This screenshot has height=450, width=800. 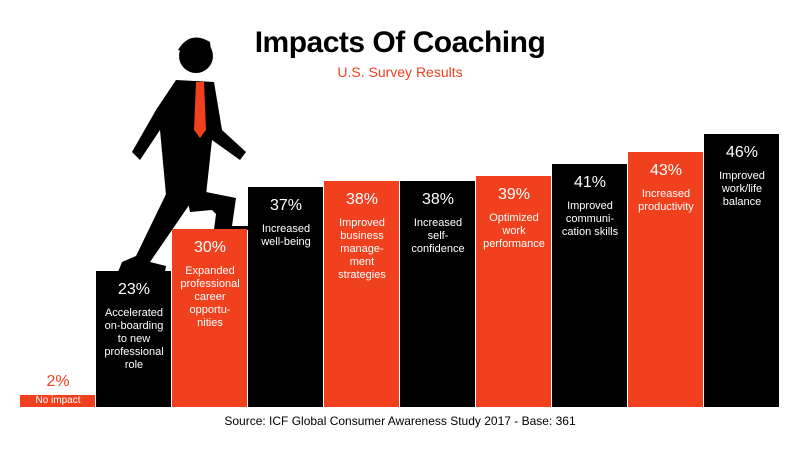 I want to click on category-label: Optimized work performance, so click(x=514, y=230).